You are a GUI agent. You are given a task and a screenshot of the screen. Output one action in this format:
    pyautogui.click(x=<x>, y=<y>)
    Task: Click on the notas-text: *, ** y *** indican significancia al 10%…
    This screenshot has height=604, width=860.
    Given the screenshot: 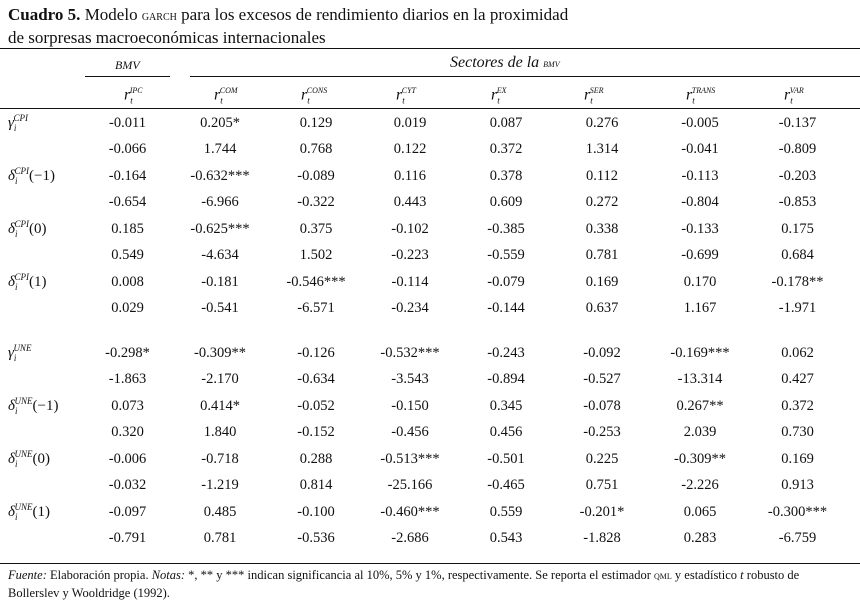 What is the action you would take?
    pyautogui.click(x=419, y=575)
    